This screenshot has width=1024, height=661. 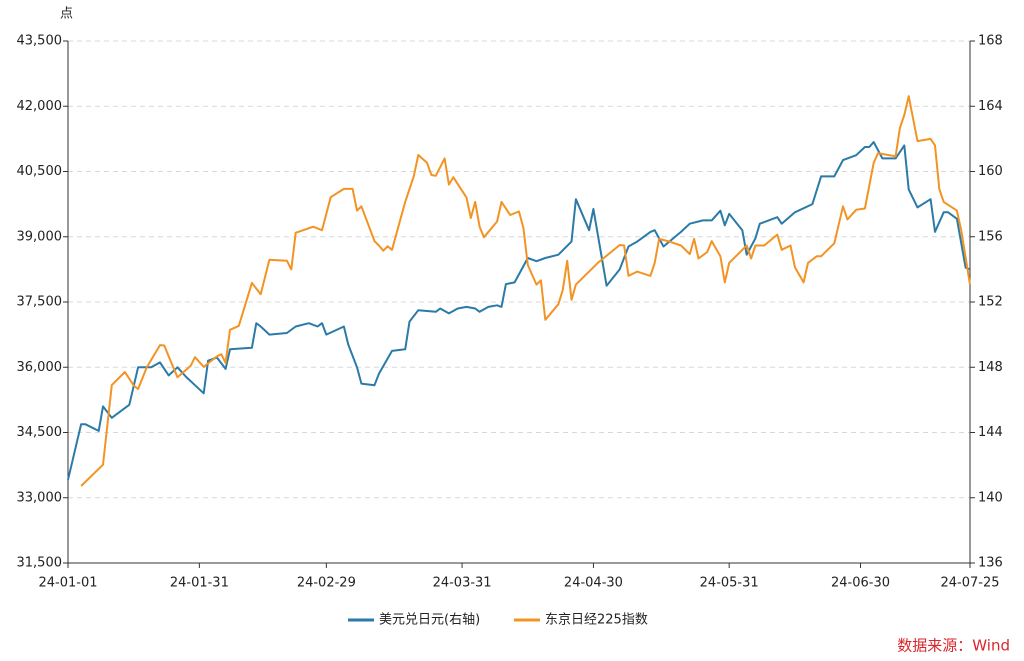 What do you see at coordinates (990, 302) in the screenshot?
I see `y2-tick-label: 152` at bounding box center [990, 302].